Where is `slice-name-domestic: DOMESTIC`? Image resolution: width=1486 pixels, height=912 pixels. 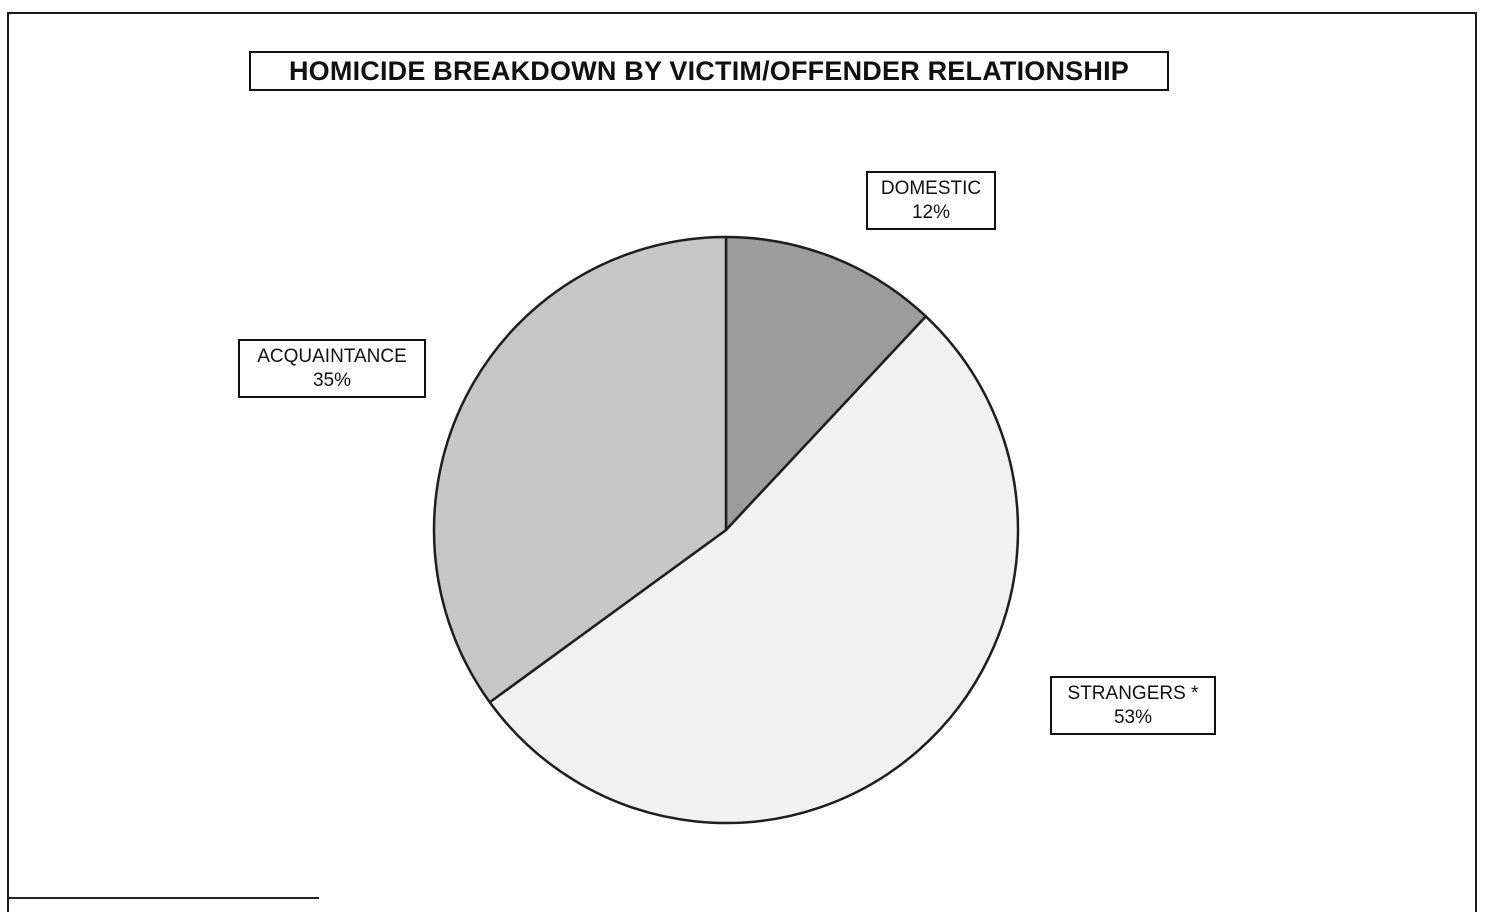
slice-name-domestic: DOMESTIC is located at coordinates (931, 188).